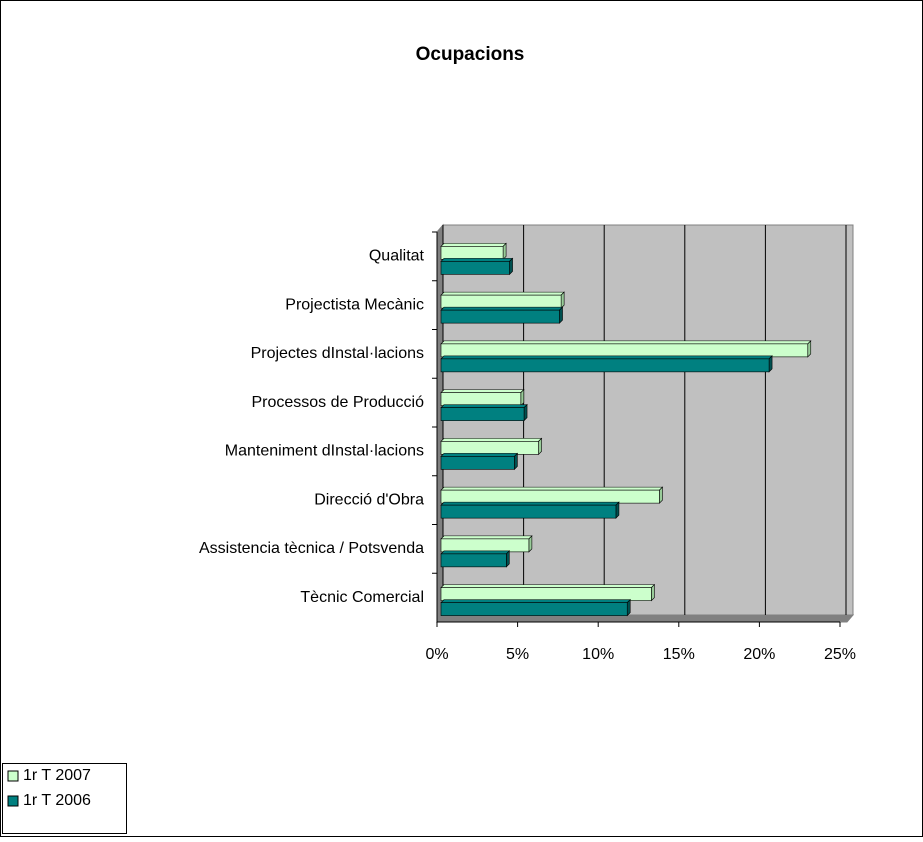 The width and height of the screenshot is (923, 842). I want to click on y-tick-label: Assistencia tècnica / Potsvenda, so click(311, 548).